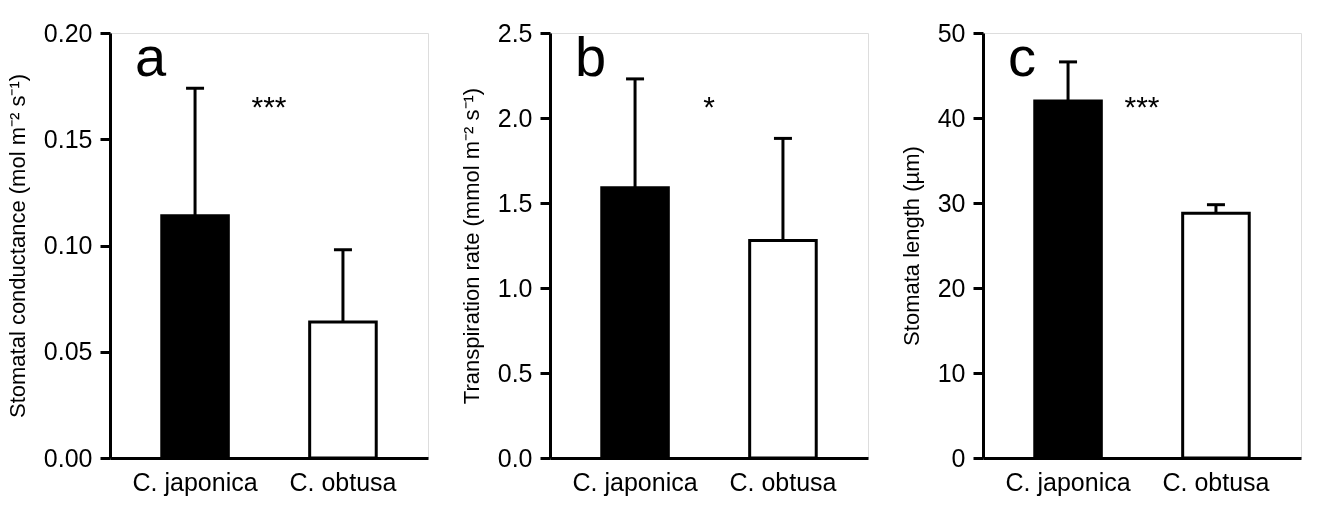 The height and width of the screenshot is (529, 1344). What do you see at coordinates (591, 56) in the screenshot?
I see `annotation: b` at bounding box center [591, 56].